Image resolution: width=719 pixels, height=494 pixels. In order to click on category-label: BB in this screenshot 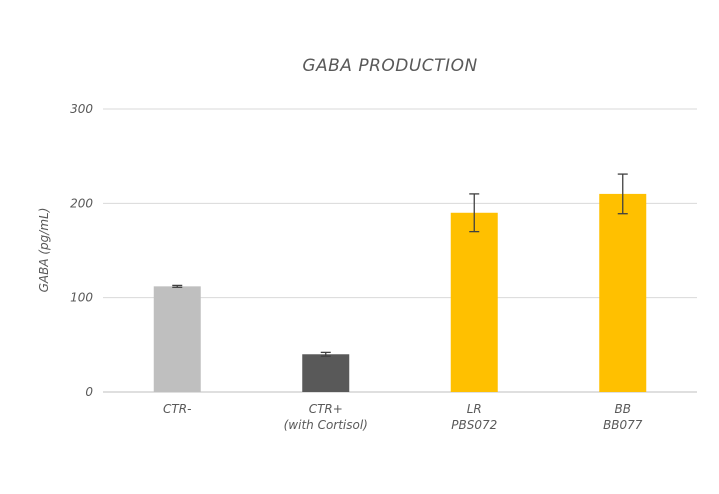, I will do `click(623, 409)`.